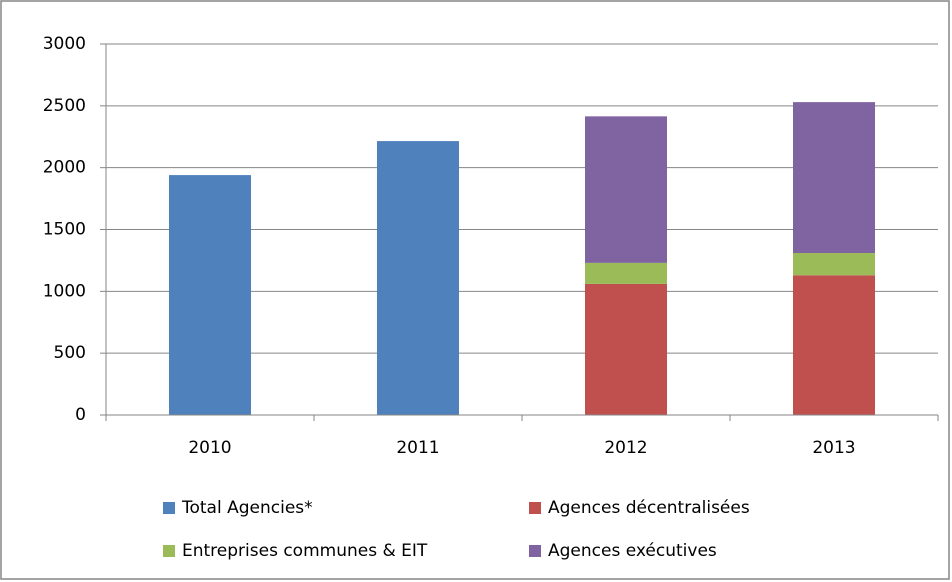  What do you see at coordinates (649, 508) in the screenshot?
I see `legend-label: Agences décentralisées` at bounding box center [649, 508].